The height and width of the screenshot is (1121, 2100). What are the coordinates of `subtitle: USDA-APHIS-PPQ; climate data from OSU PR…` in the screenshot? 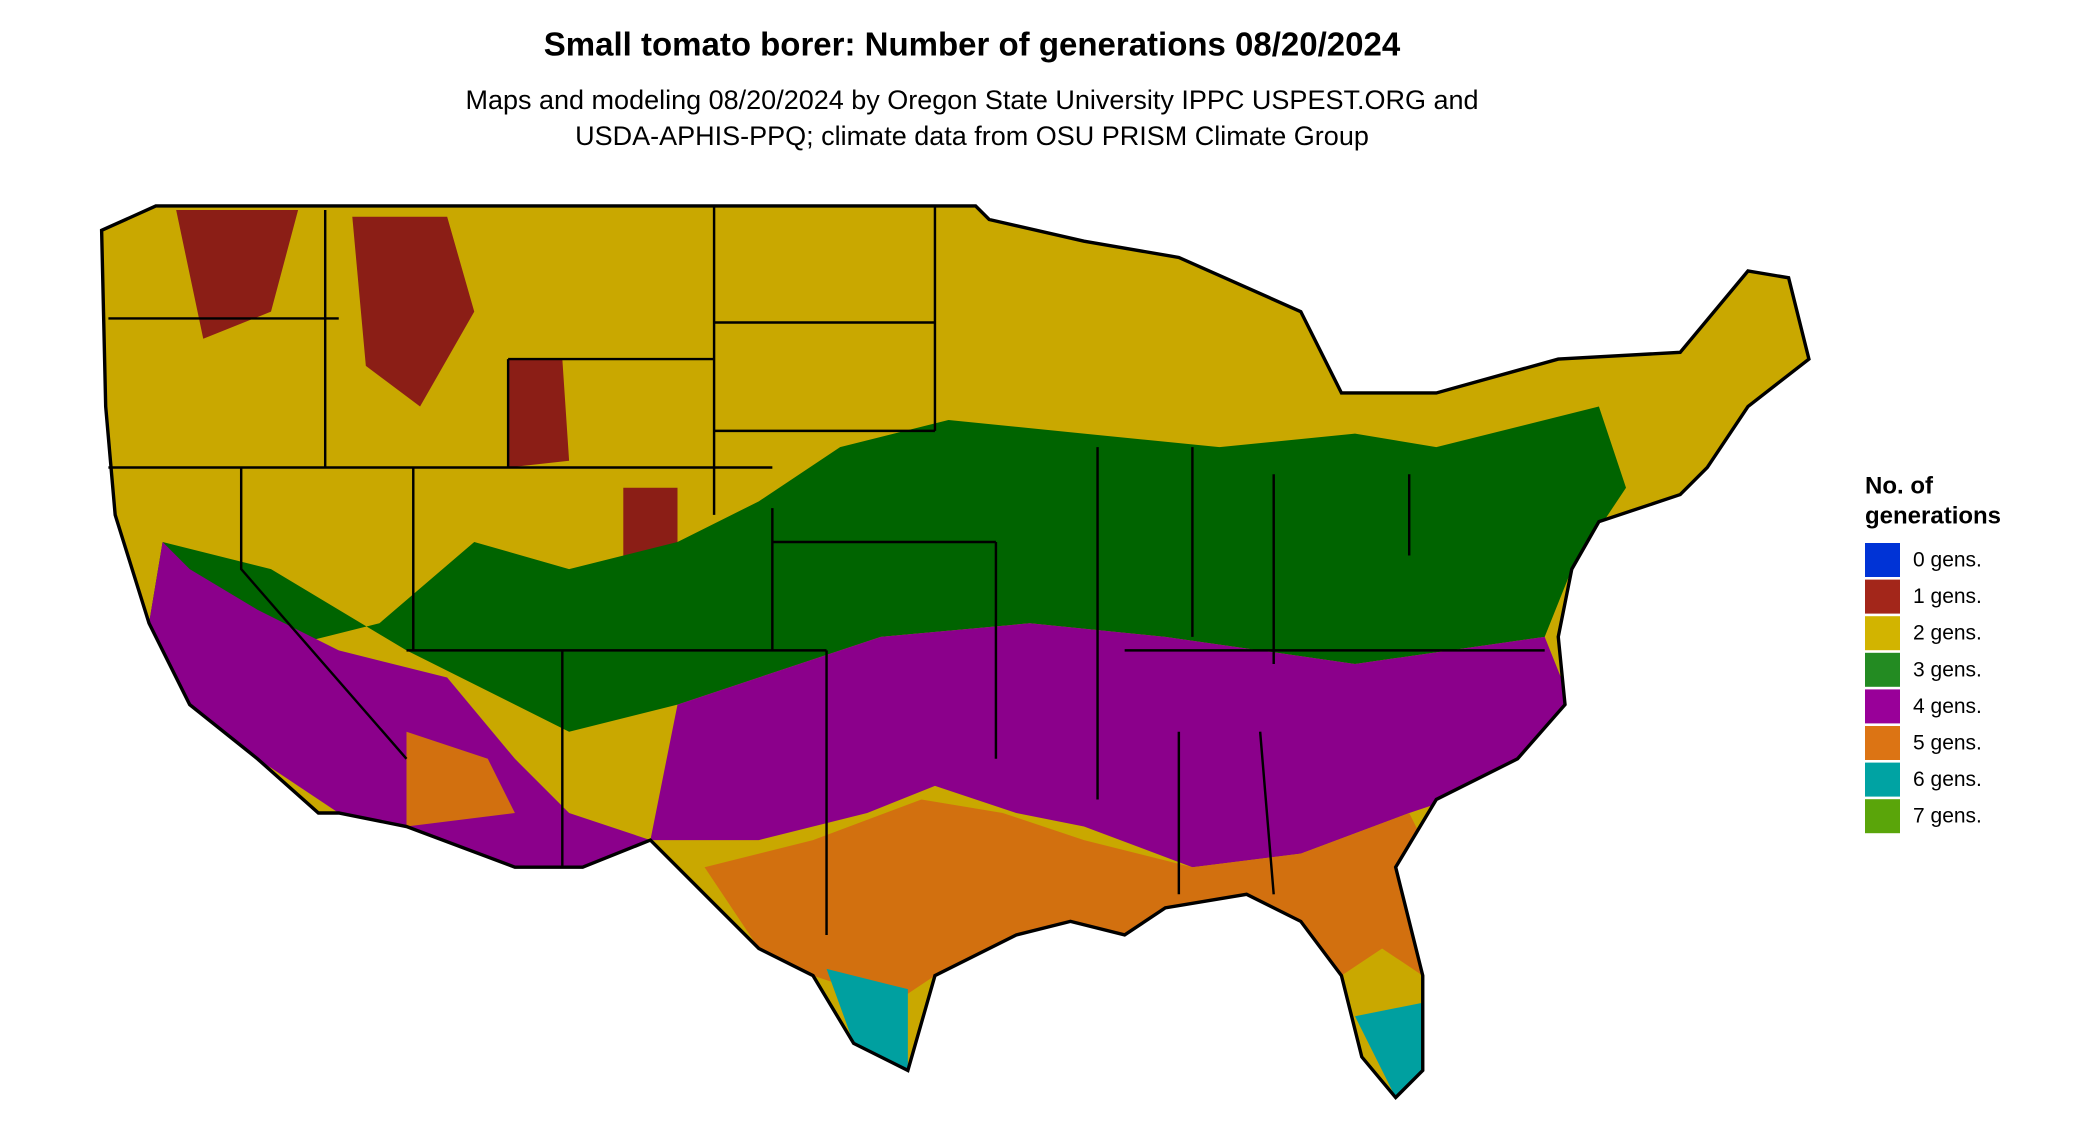 It's located at (972, 136).